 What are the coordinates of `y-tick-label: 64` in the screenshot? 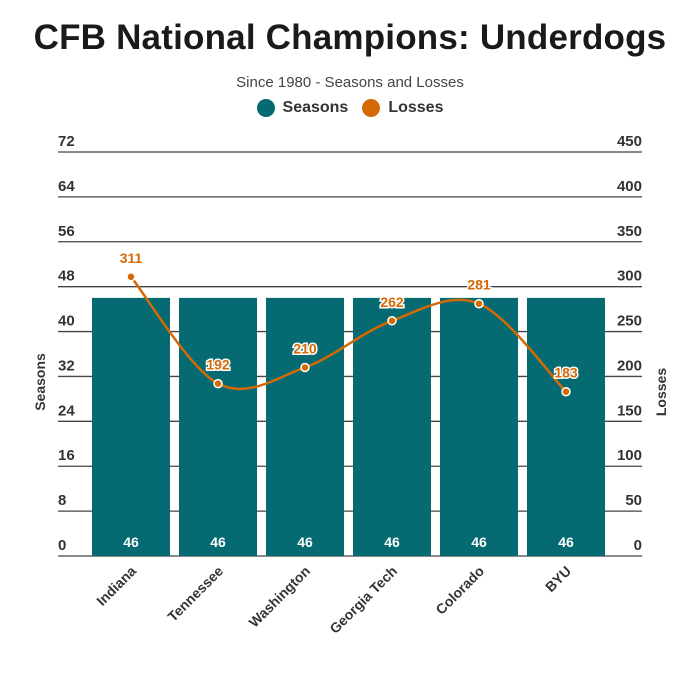 It's located at (66, 186).